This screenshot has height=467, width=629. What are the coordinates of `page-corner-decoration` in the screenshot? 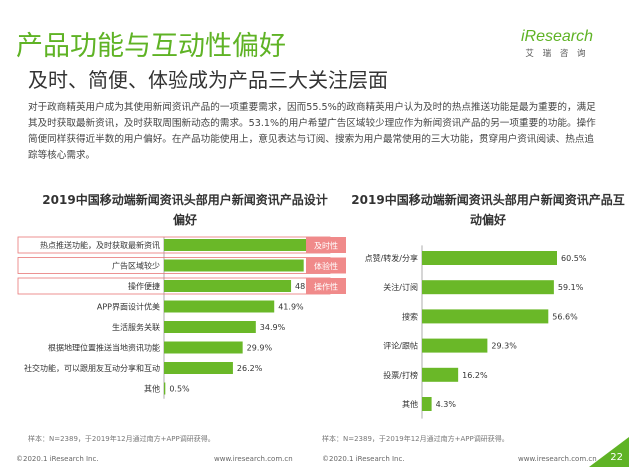 It's located at (609, 452).